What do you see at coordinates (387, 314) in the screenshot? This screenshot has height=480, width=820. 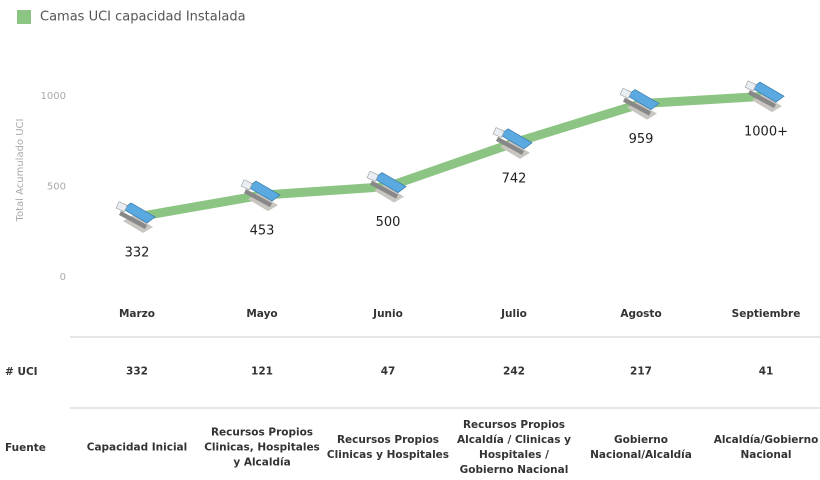 I see `x-tick-label: Junio` at bounding box center [387, 314].